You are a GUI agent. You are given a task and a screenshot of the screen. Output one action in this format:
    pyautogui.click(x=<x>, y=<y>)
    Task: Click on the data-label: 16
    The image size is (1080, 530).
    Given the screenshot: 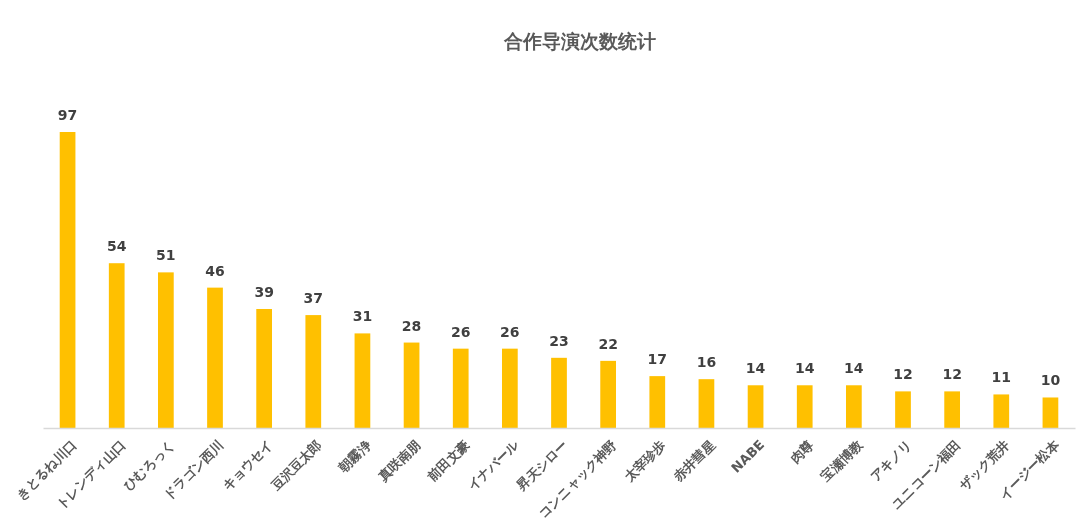 What is the action you would take?
    pyautogui.click(x=706, y=362)
    